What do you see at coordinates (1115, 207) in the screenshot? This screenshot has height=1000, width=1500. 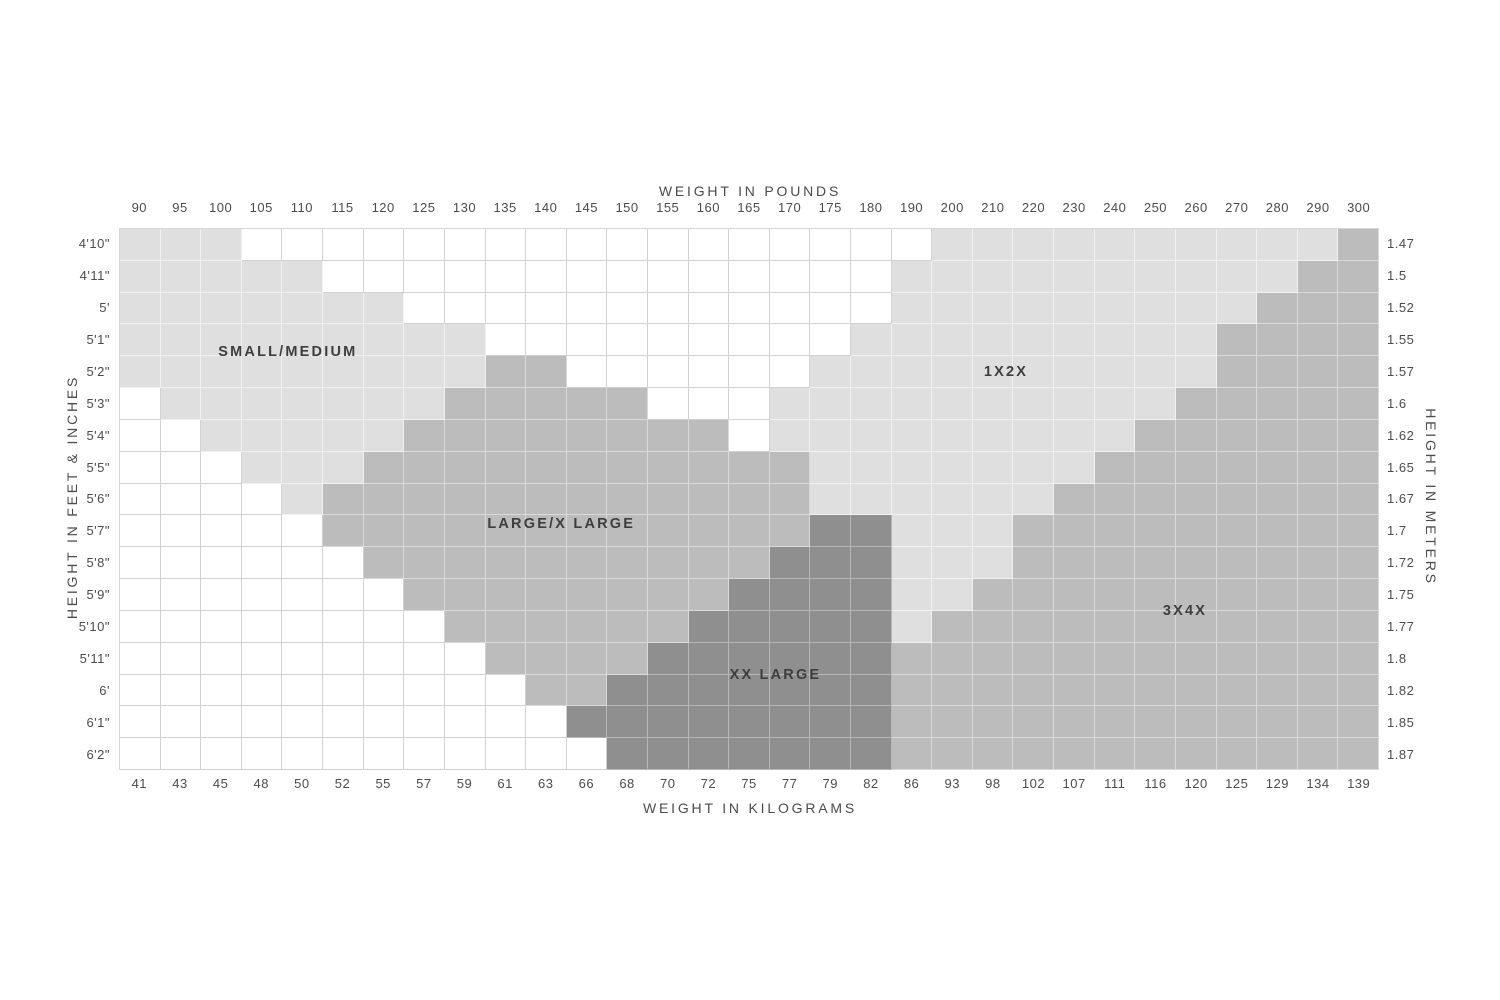 I see `pound-tick-label: 240` at bounding box center [1115, 207].